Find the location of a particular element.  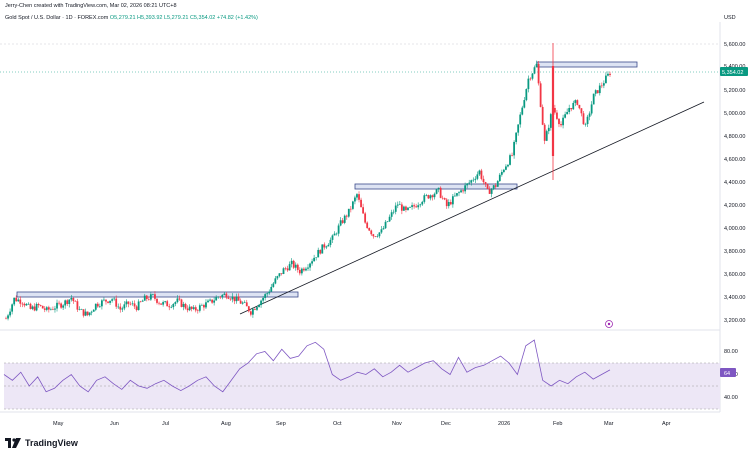

resistance-zone-mid is located at coordinates (436, 186).